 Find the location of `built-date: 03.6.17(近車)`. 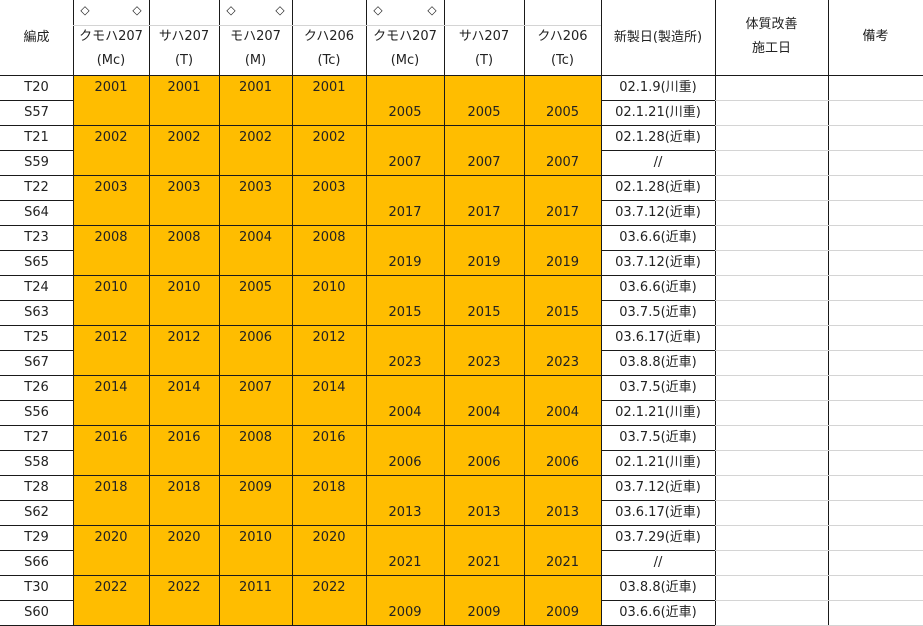

built-date: 03.6.17(近車) is located at coordinates (658, 512).